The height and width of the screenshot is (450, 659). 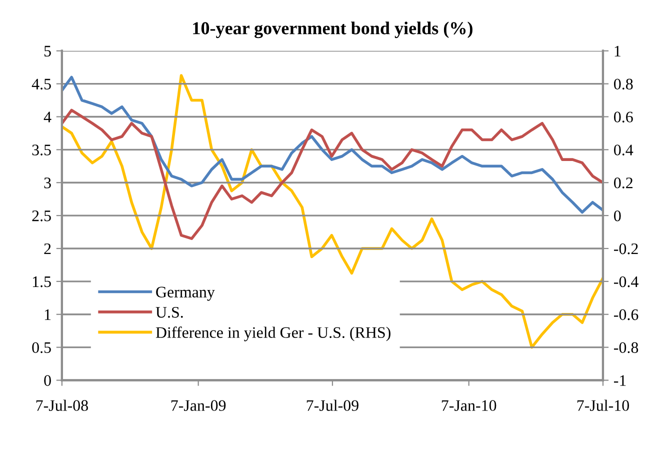 What do you see at coordinates (41, 216) in the screenshot?
I see `y-tick-label: 2.5` at bounding box center [41, 216].